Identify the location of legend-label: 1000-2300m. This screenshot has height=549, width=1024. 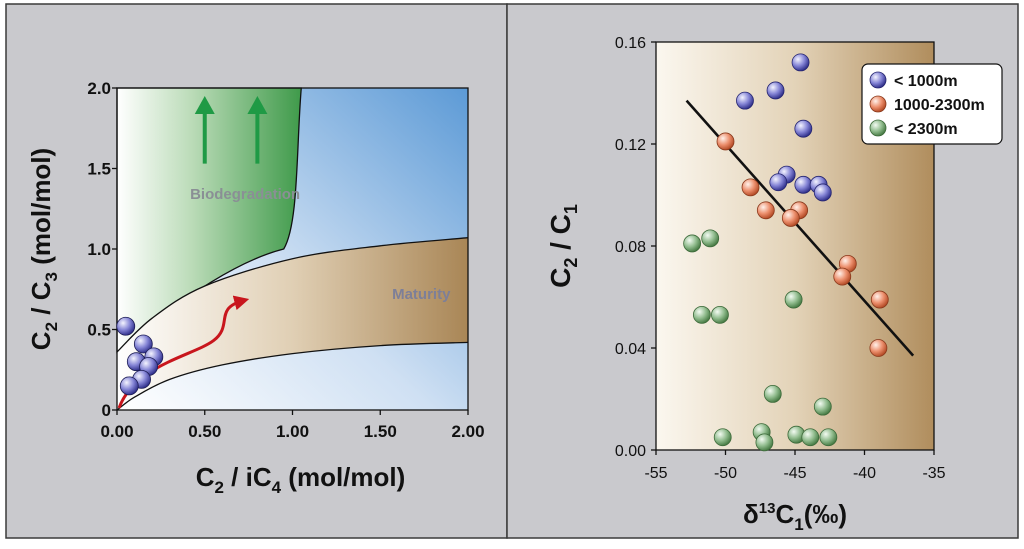
(939, 105).